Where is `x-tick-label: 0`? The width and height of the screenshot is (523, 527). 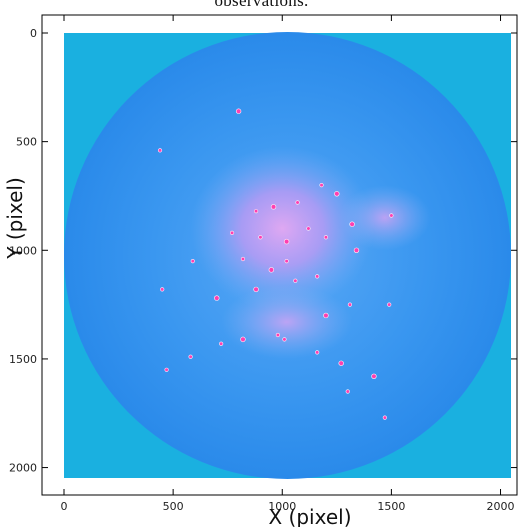
x-tick-label: 0 is located at coordinates (64, 506).